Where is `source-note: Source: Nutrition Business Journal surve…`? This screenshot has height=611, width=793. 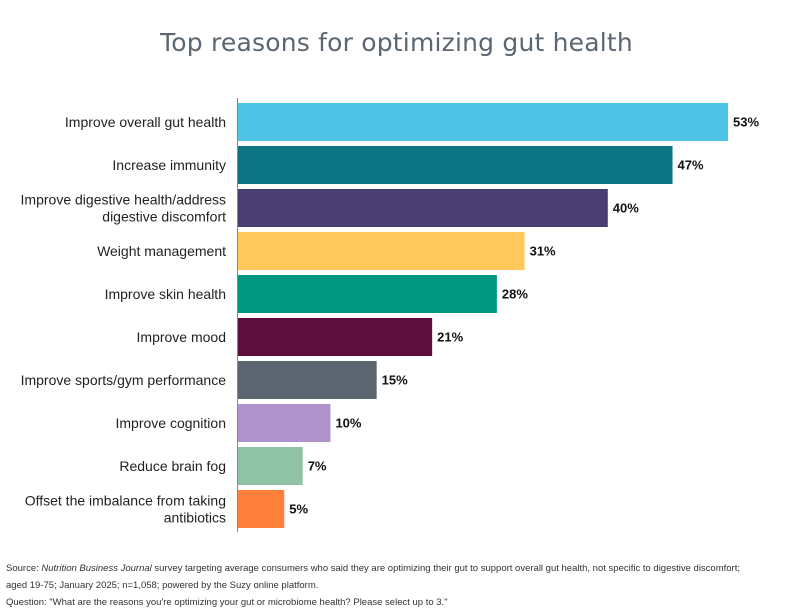
source-note: Source: Nutrition Business Journal surve… is located at coordinates (398, 585).